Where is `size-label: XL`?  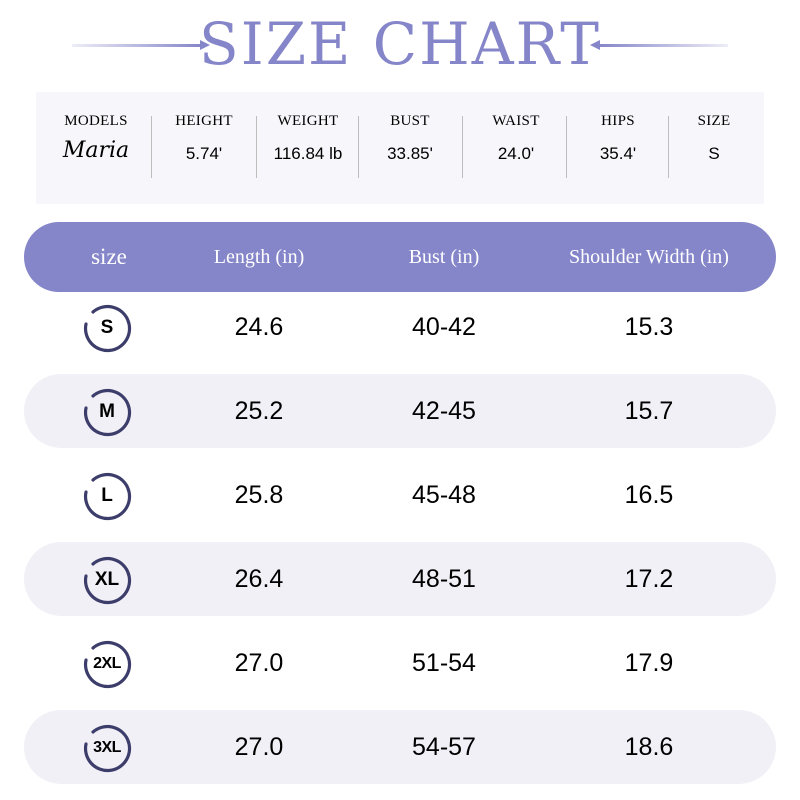
size-label: XL is located at coordinates (107, 579).